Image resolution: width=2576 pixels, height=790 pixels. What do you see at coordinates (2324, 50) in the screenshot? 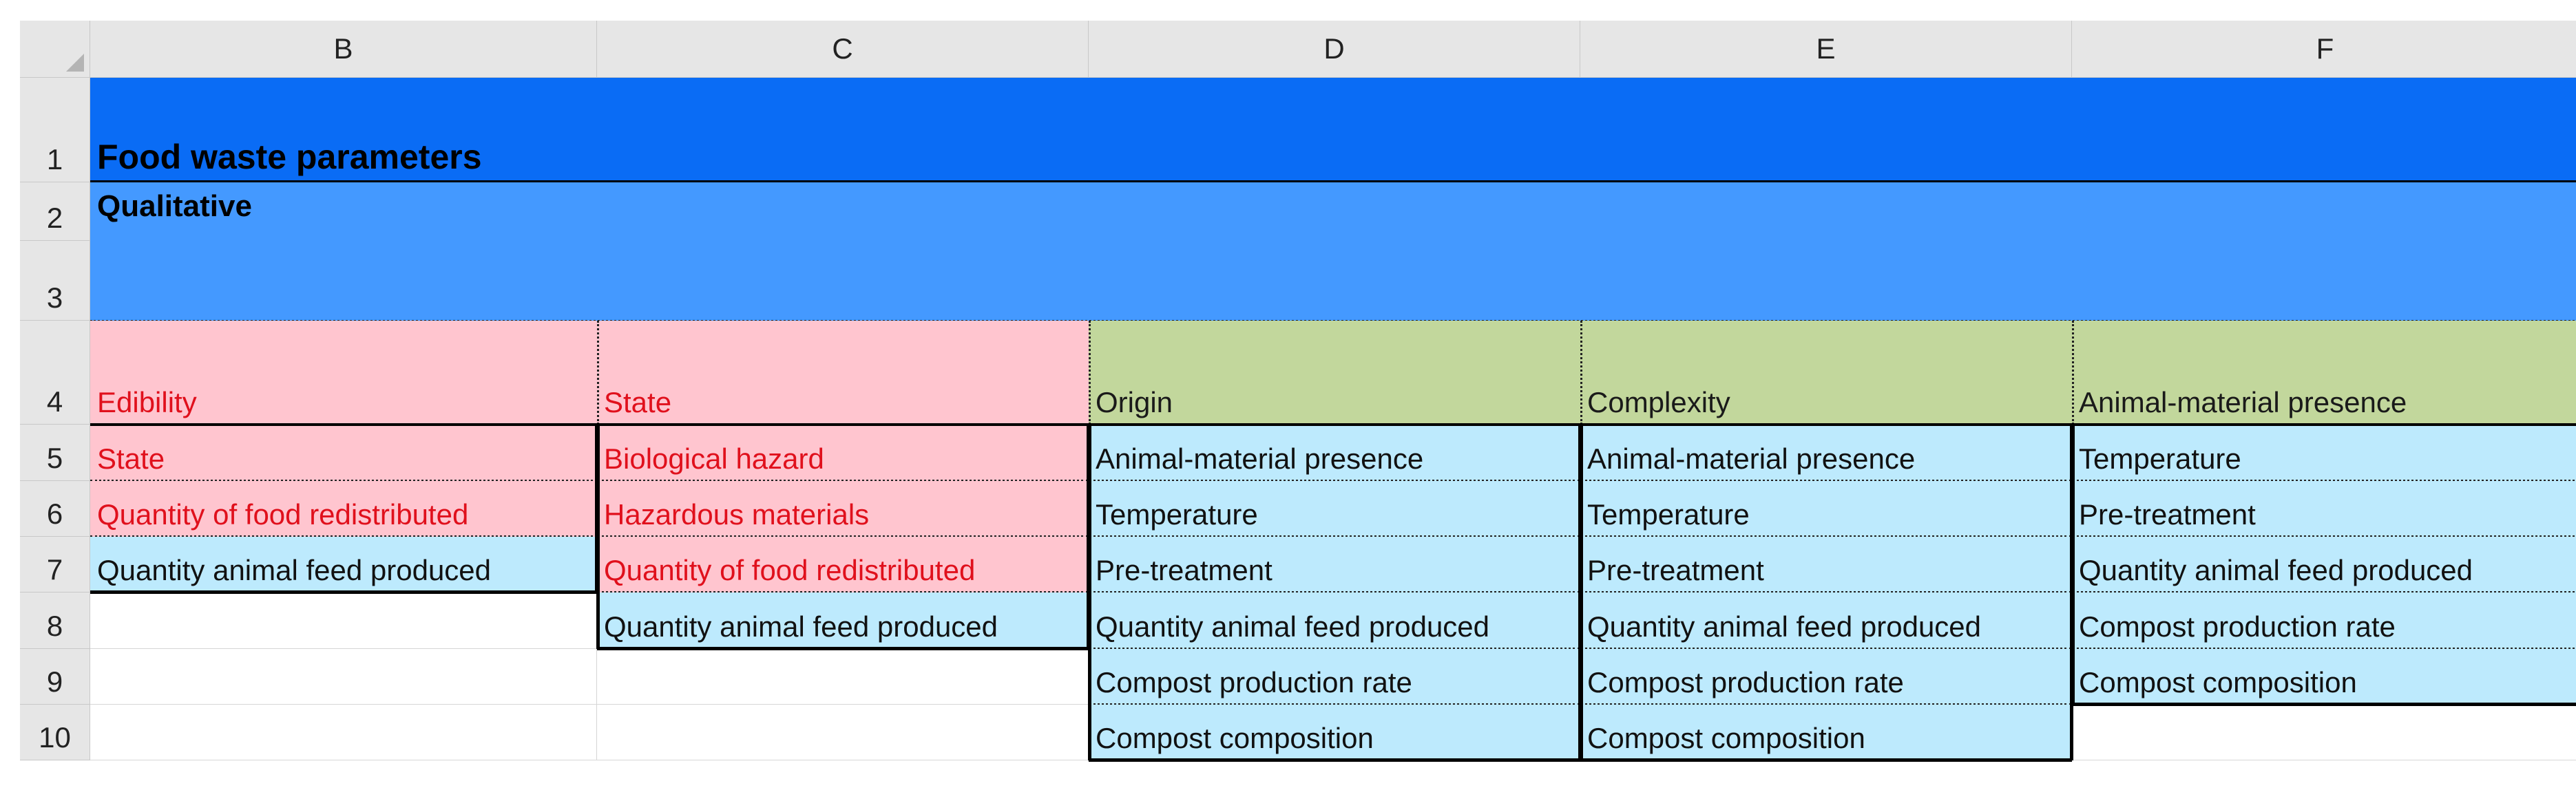
I see `column-header-f: F` at bounding box center [2324, 50].